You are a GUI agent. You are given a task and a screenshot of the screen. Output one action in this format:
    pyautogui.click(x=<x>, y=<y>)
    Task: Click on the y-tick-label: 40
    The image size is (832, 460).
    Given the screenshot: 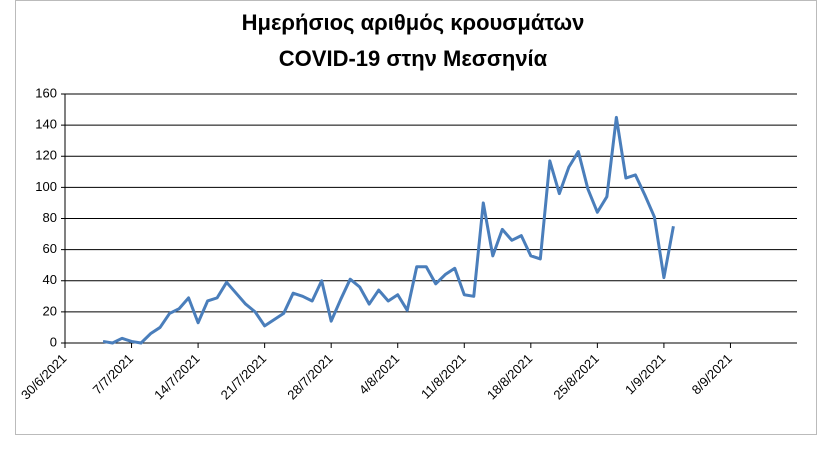 What is the action you would take?
    pyautogui.click(x=50, y=279)
    